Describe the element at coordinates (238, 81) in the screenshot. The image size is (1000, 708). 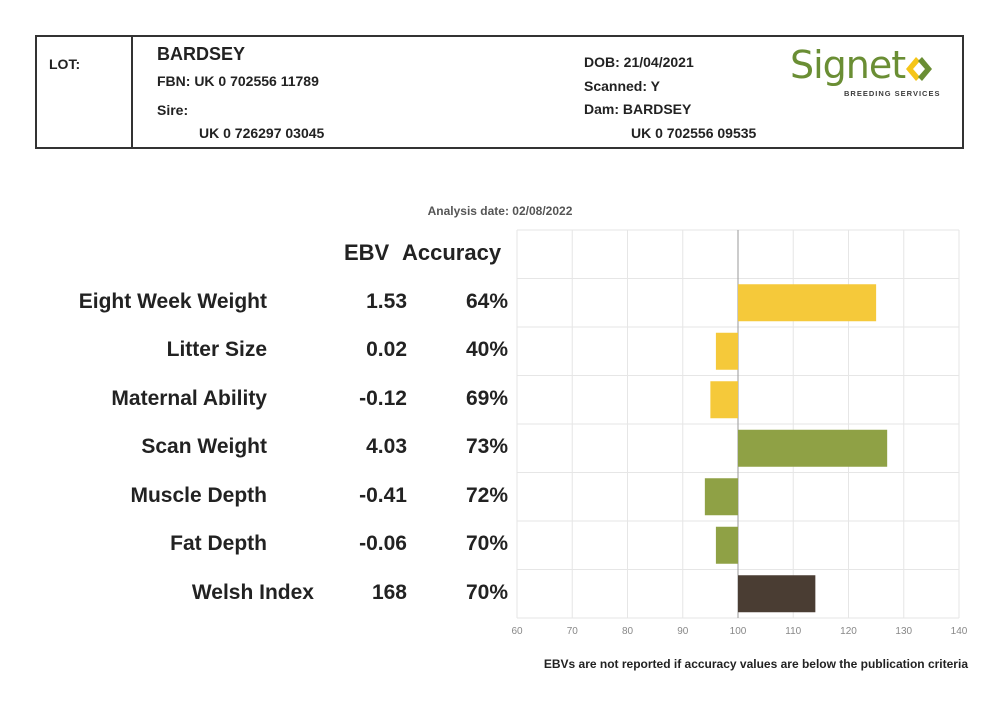
I see `fbn-id: FBN: UK 0 702556 11789` at that location.